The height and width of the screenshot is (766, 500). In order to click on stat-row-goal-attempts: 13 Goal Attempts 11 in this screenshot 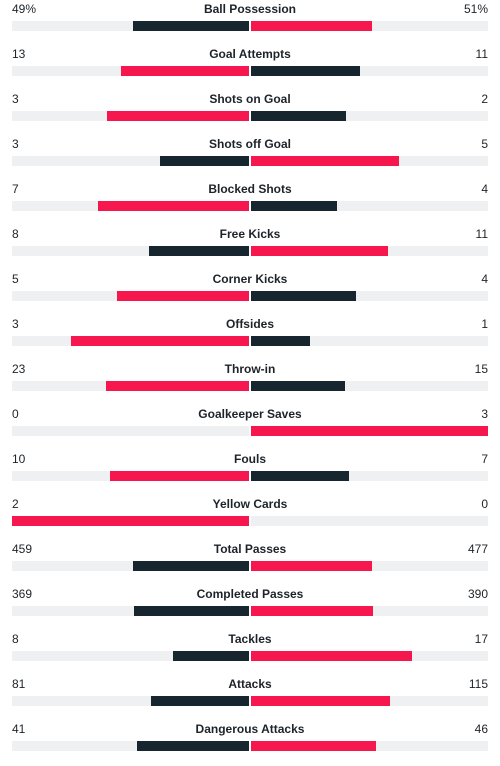, I will do `click(250, 68)`.